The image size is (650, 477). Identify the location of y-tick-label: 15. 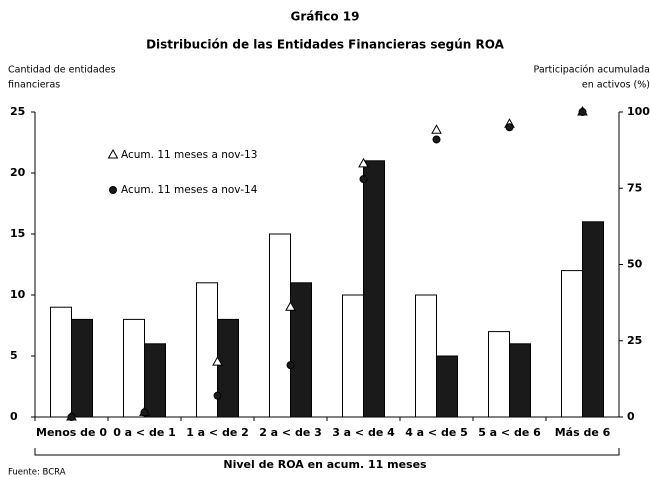
(17, 233).